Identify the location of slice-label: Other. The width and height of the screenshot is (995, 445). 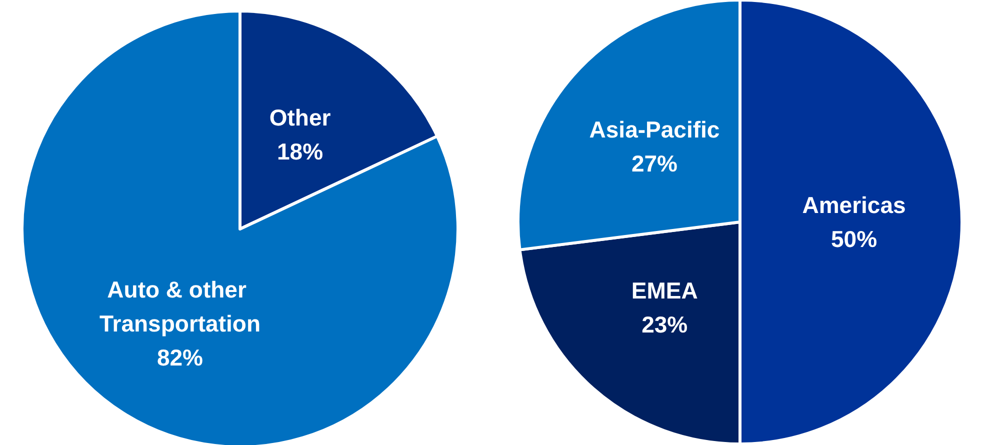
(300, 117).